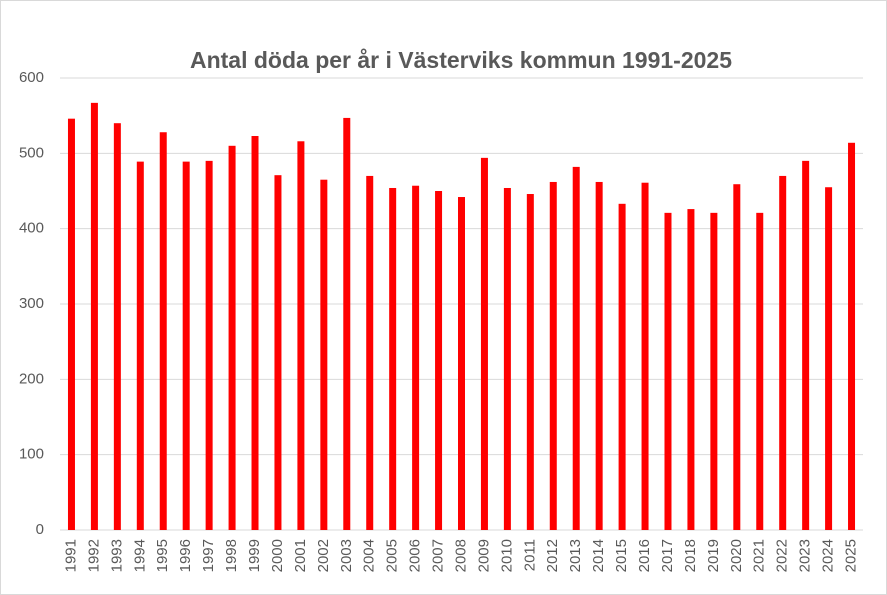  I want to click on x-tick-label: 2017, so click(667, 555).